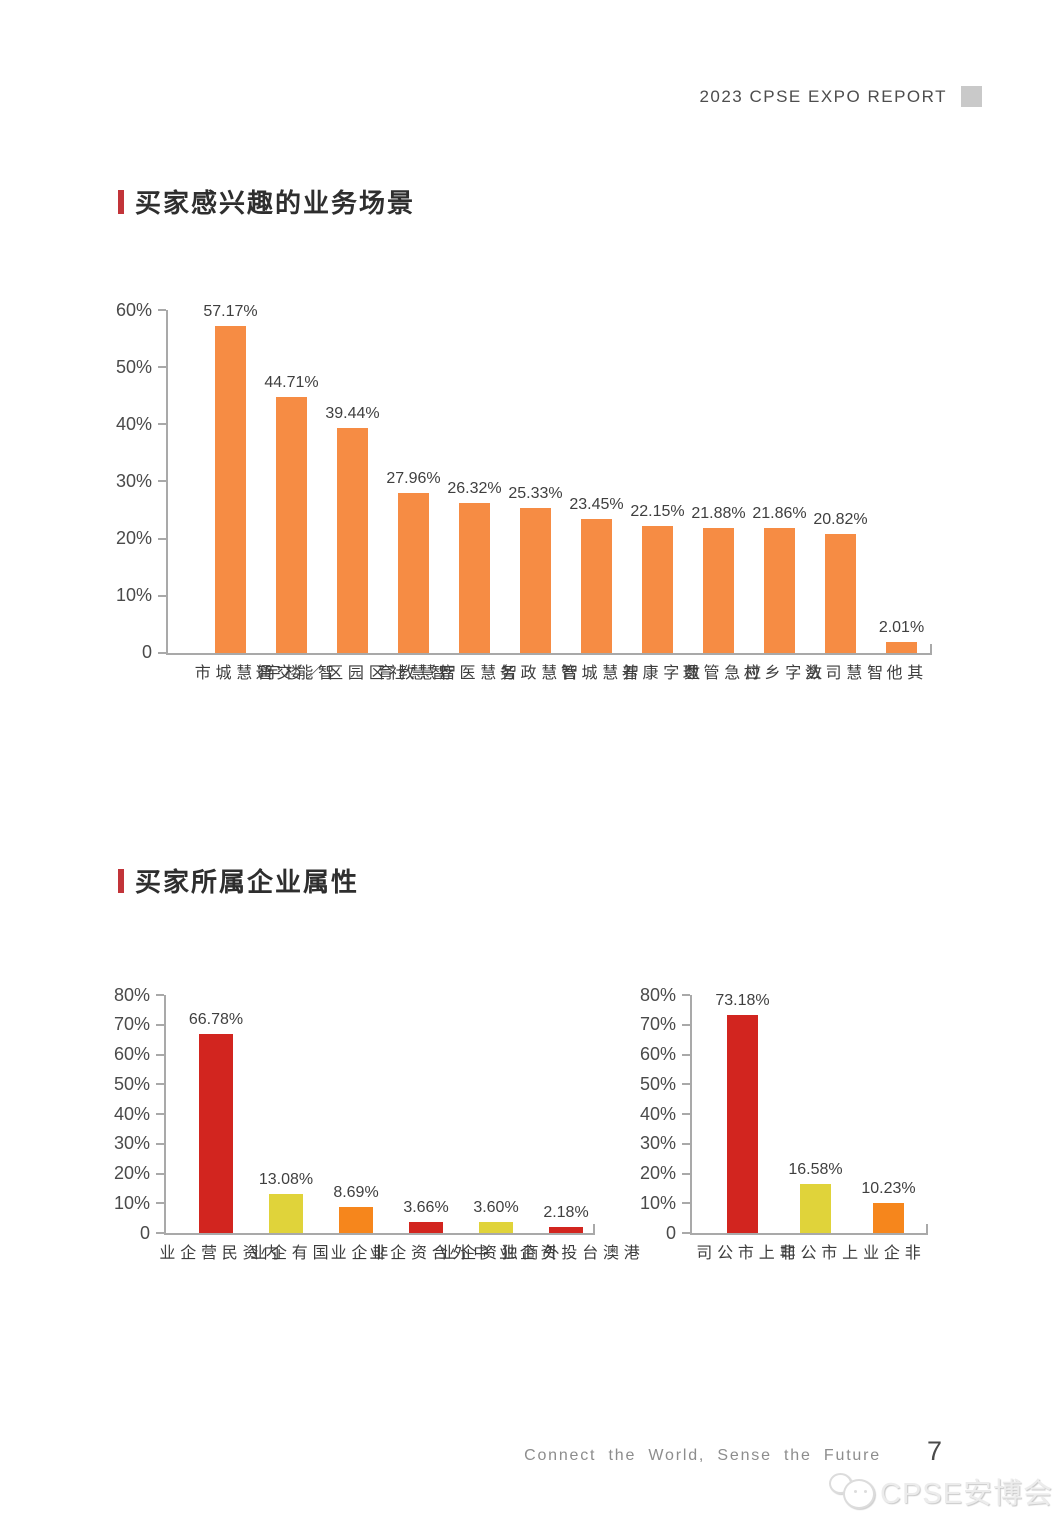 Image resolution: width=1063 pixels, height=1535 pixels. I want to click on category-label: 港澳台投资企业, so click(567, 1254).